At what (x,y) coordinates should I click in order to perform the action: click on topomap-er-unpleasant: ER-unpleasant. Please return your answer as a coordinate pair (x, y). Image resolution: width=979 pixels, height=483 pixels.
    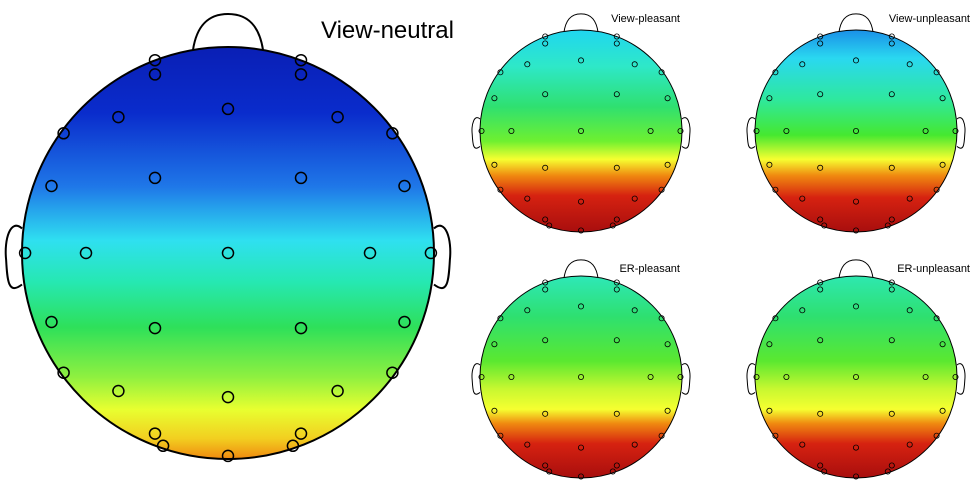
    Looking at the image, I should click on (858, 369).